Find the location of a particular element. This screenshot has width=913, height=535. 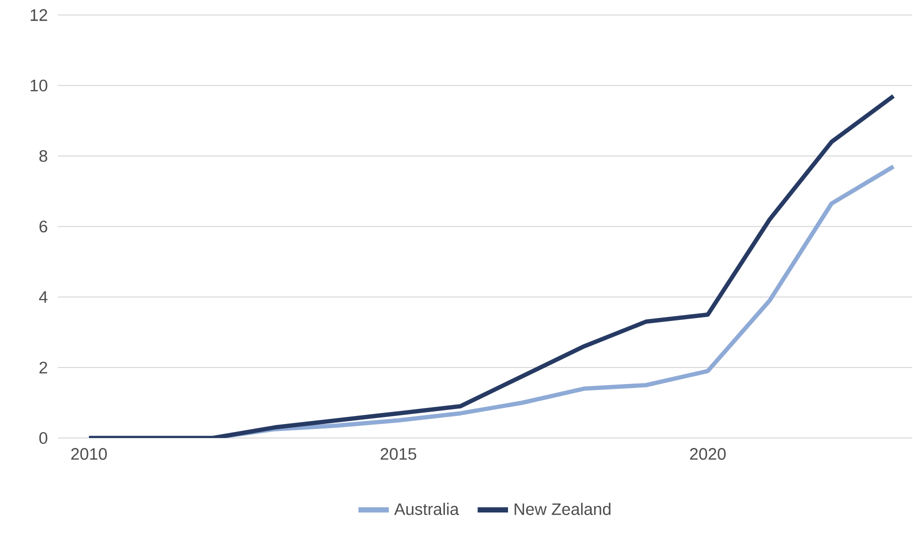

legend-label: Australia is located at coordinates (426, 509).